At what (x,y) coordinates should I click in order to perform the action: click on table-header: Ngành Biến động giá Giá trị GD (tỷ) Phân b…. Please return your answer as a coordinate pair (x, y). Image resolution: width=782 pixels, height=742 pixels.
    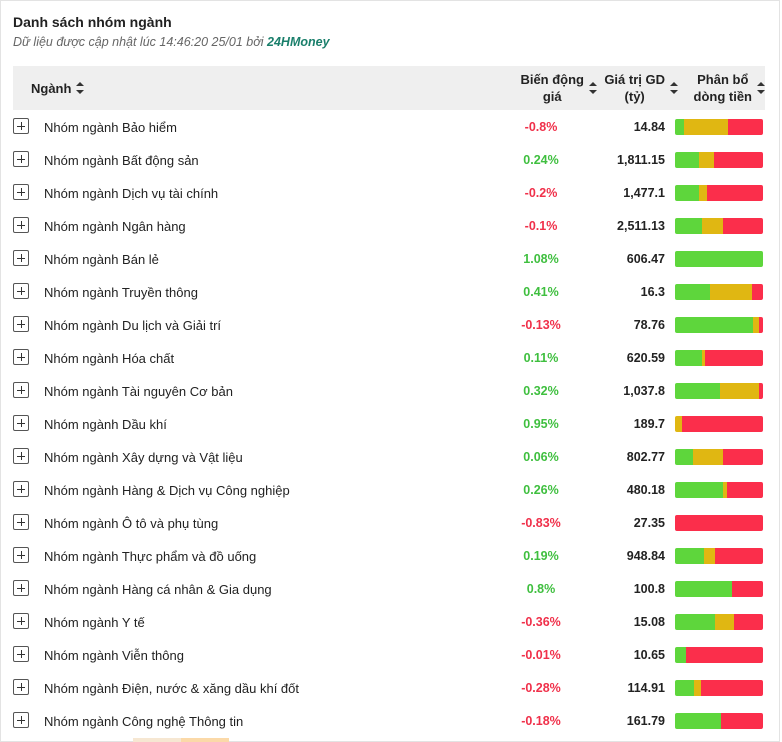
    Looking at the image, I should click on (389, 88).